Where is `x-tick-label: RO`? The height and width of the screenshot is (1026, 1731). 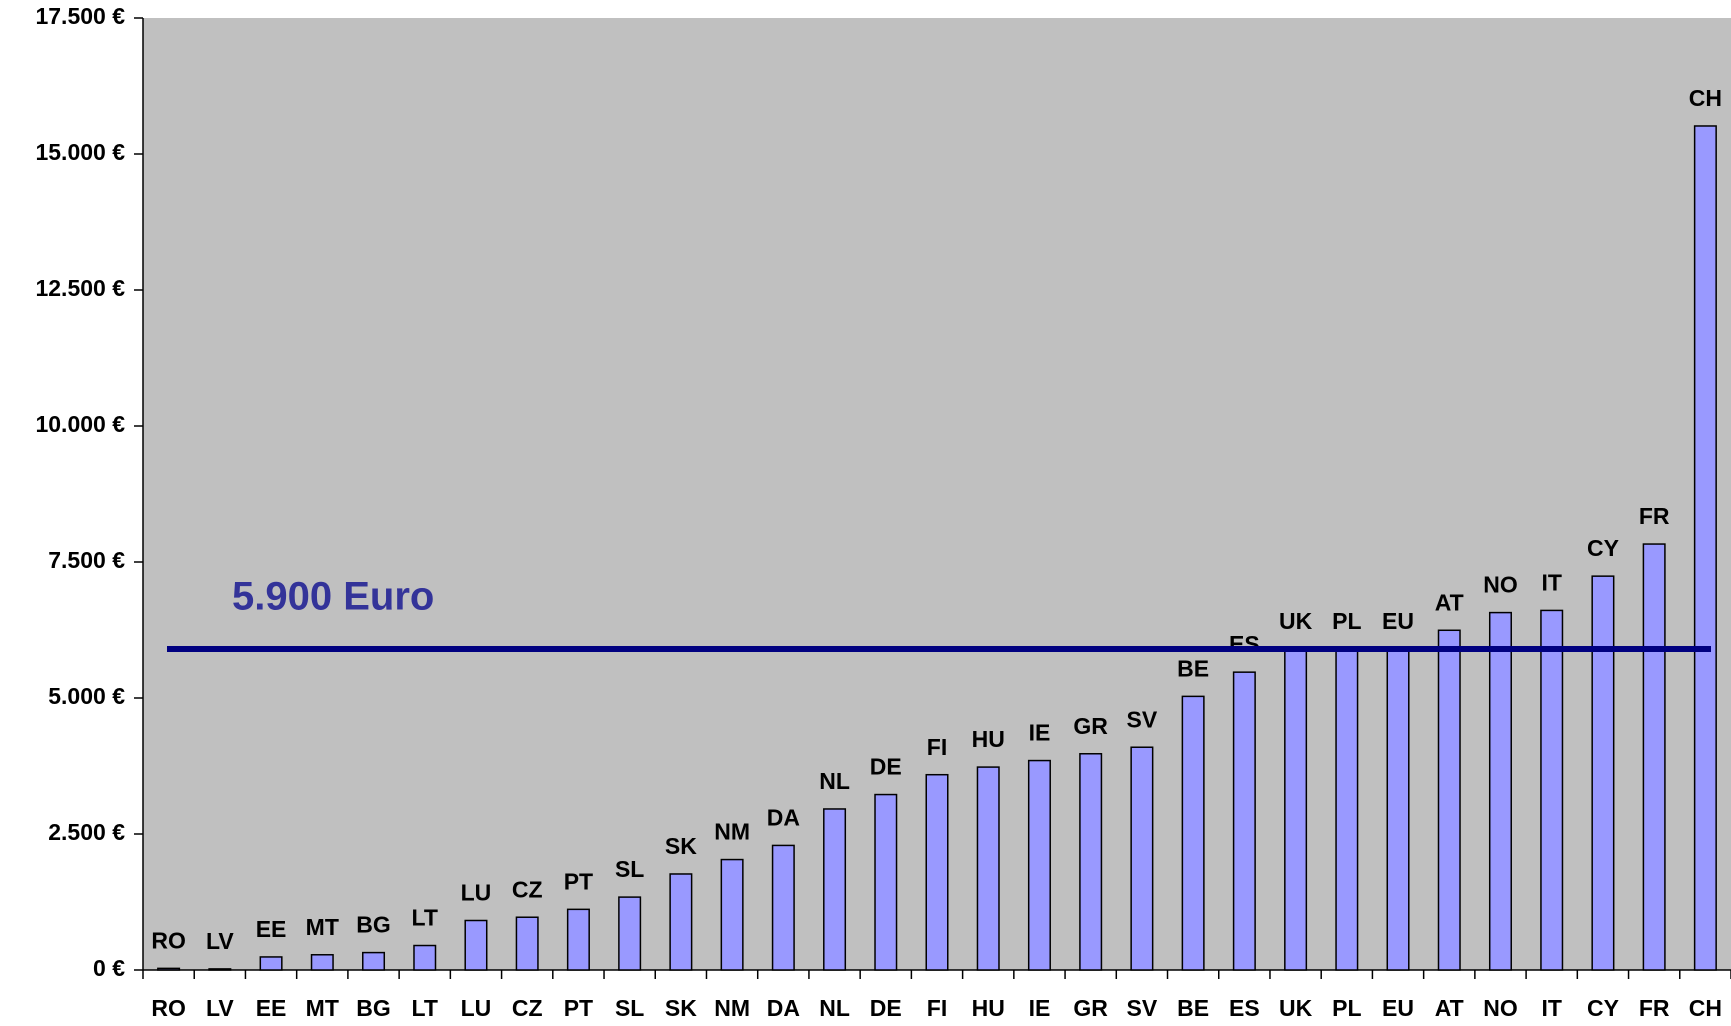 x-tick-label: RO is located at coordinates (168, 1008).